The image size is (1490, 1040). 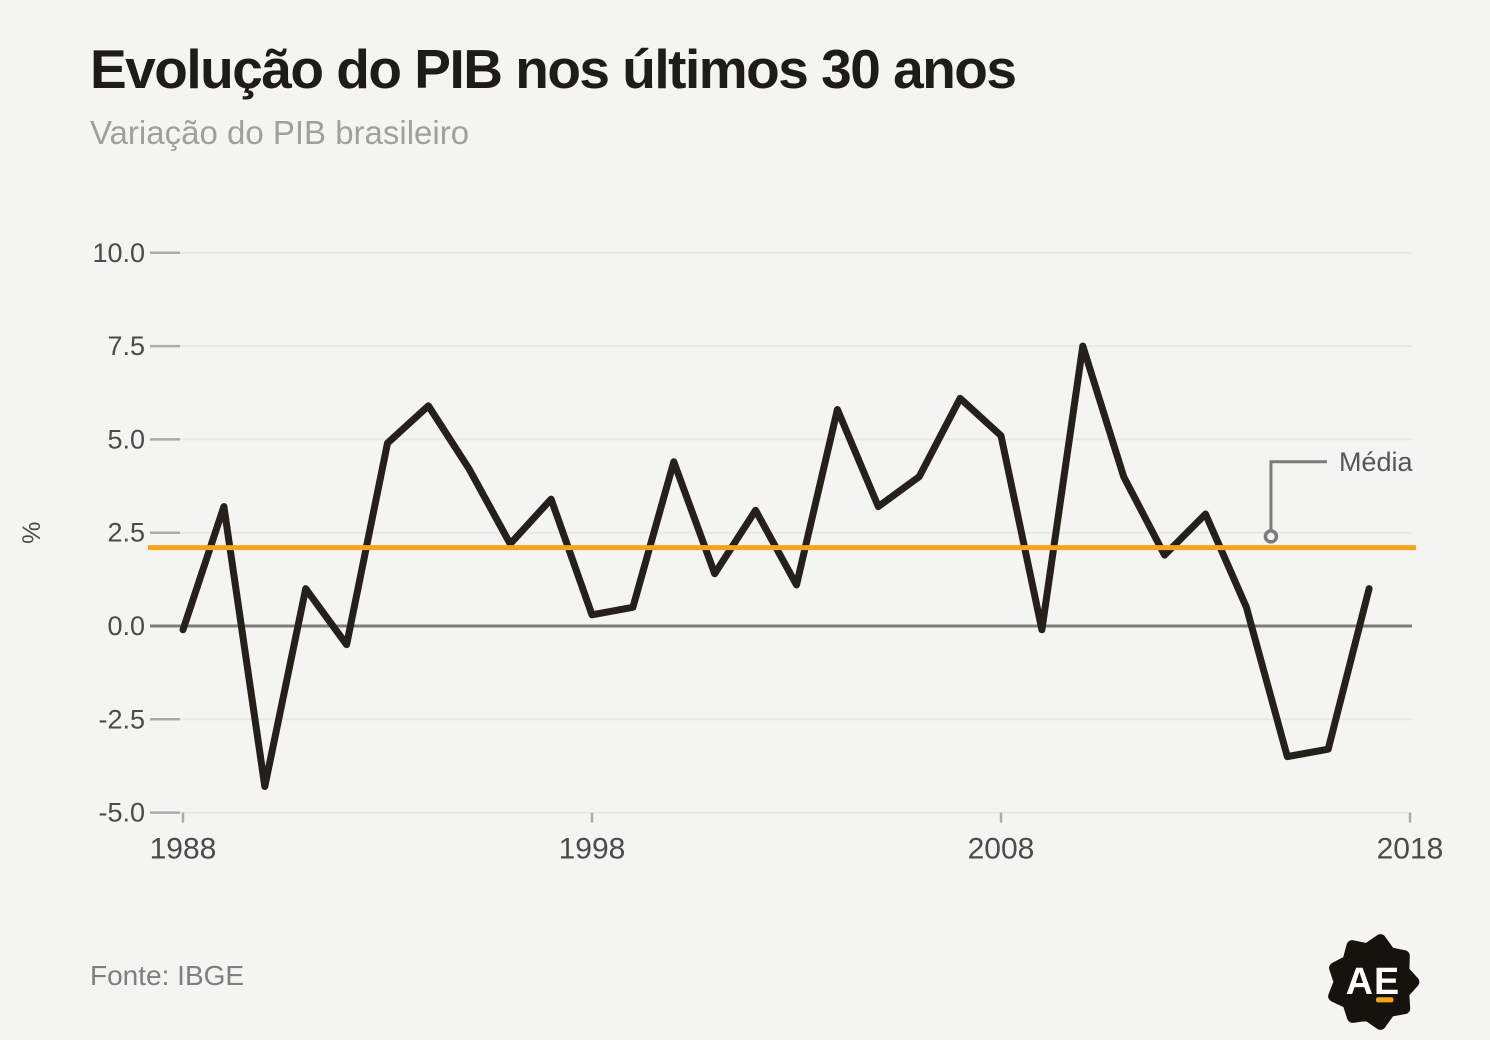 I want to click on y-axis-unit-label: %, so click(x=32, y=533).